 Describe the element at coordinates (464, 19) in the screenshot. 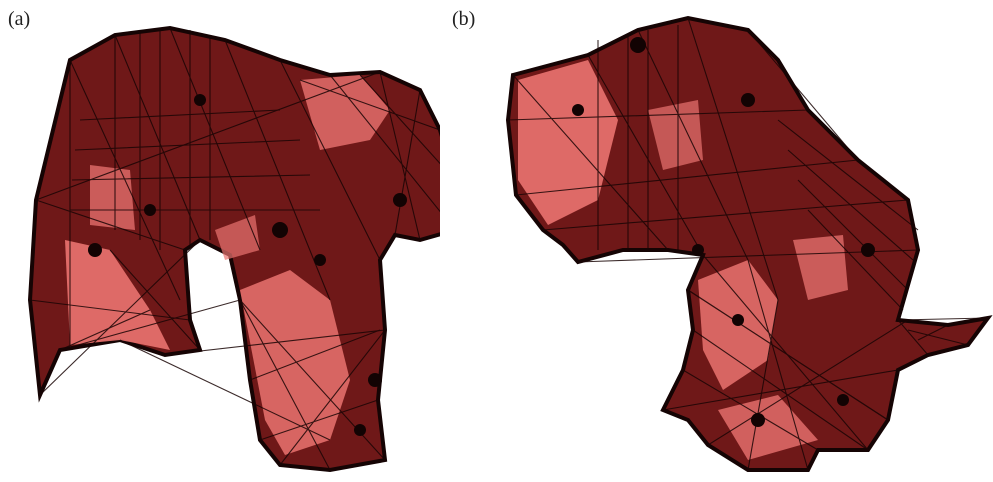

I see `panel-label-b: (b)` at that location.